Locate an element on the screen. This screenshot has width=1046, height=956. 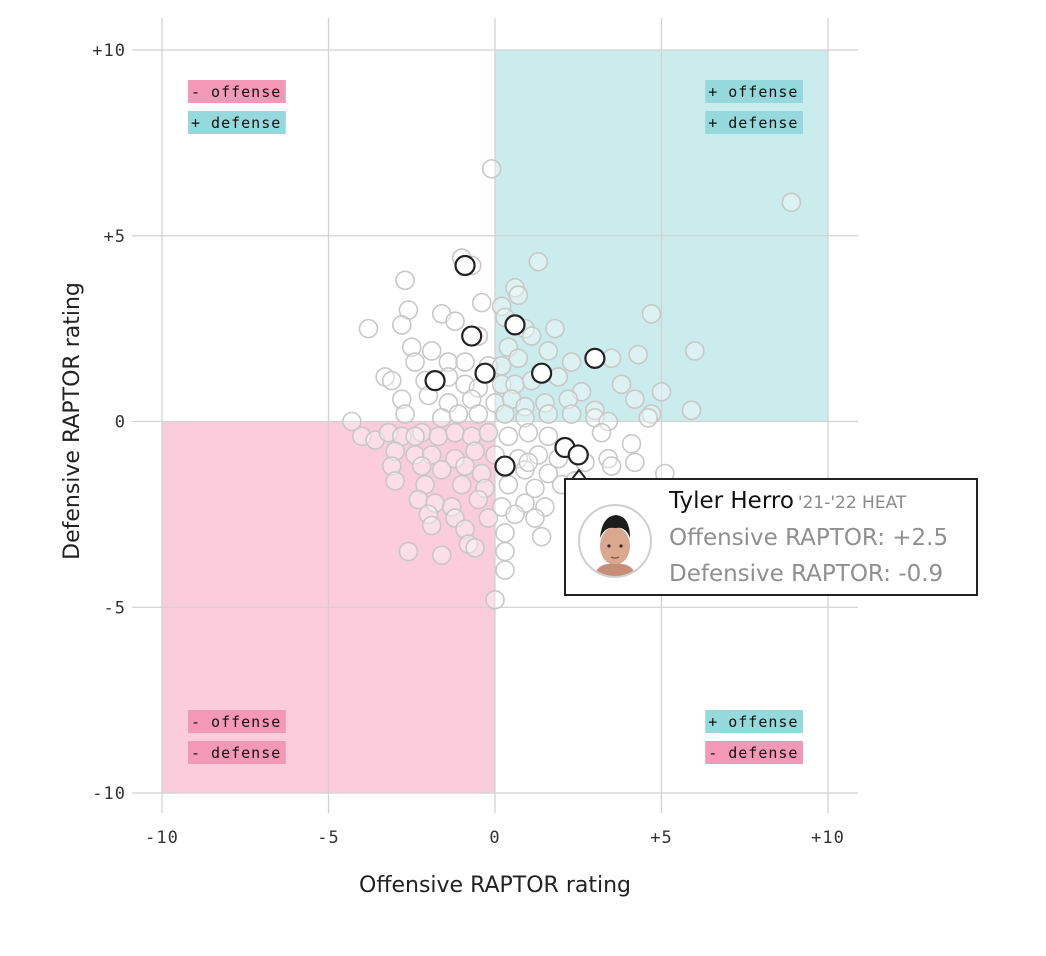
x-tick-label: -10 is located at coordinates (162, 838).